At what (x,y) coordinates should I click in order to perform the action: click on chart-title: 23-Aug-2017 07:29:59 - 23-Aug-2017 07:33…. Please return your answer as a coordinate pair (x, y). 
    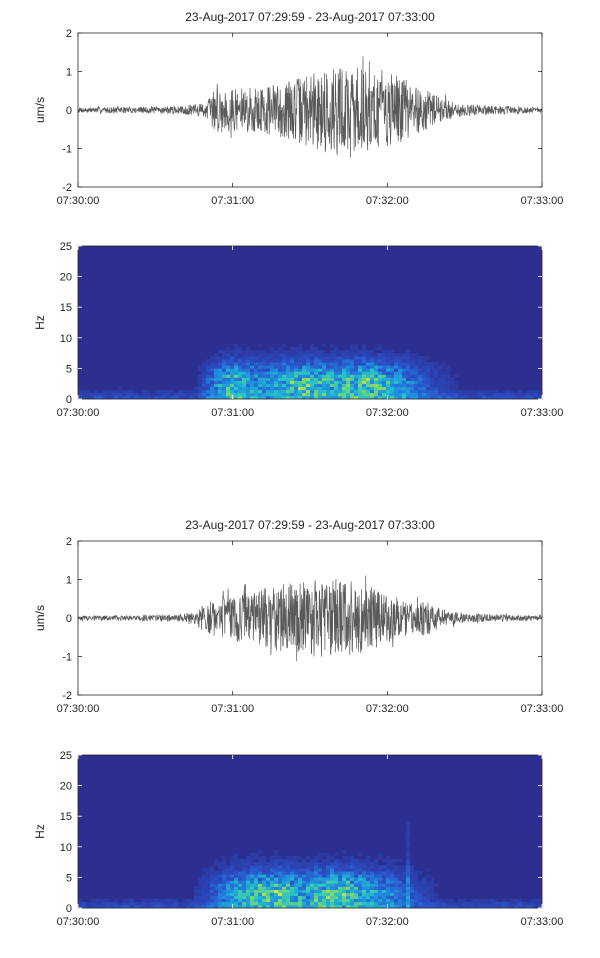
    Looking at the image, I should click on (310, 17).